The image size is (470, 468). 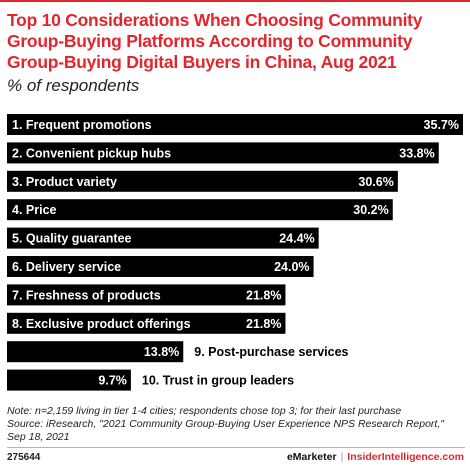 I want to click on bar-value-label: 24.0%, so click(x=291, y=267).